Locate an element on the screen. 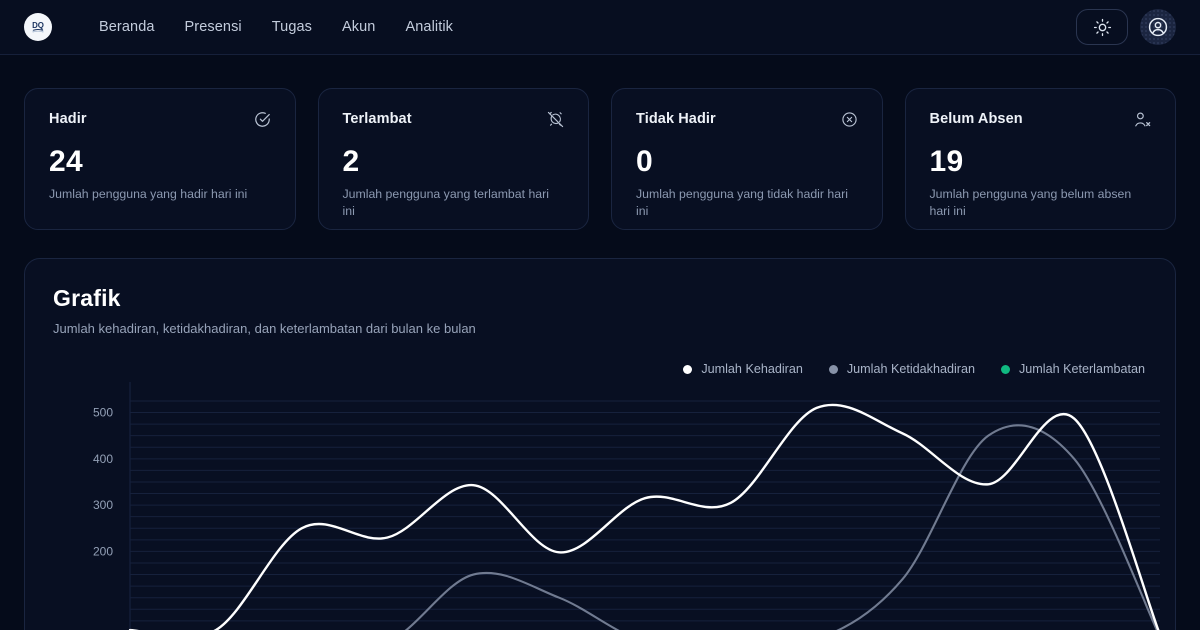  header-actions is located at coordinates (1126, 27).